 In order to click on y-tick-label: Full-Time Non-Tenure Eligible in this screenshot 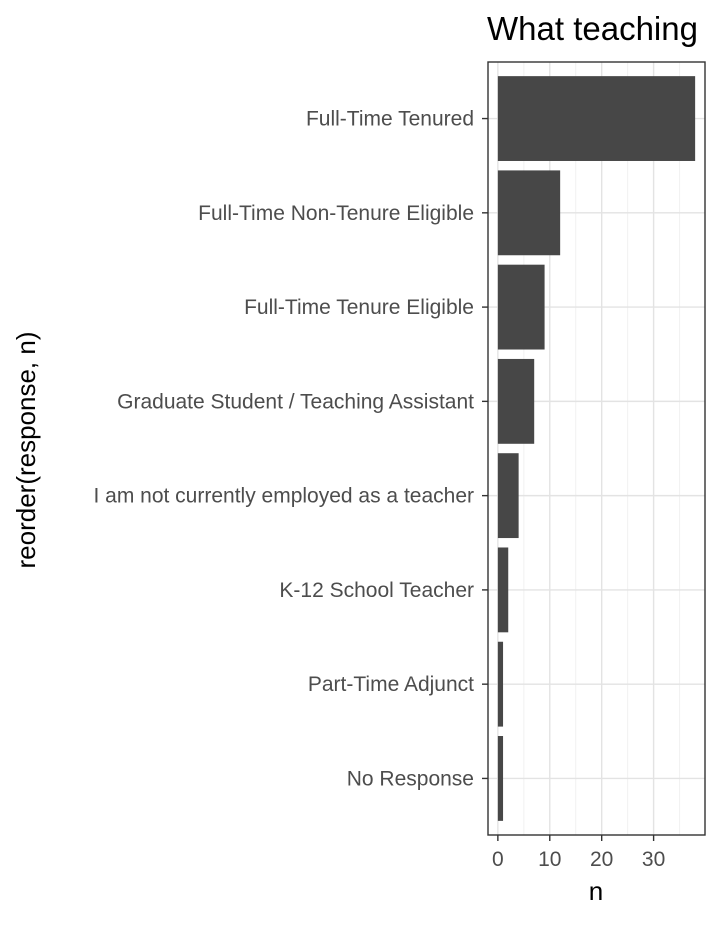, I will do `click(336, 213)`.